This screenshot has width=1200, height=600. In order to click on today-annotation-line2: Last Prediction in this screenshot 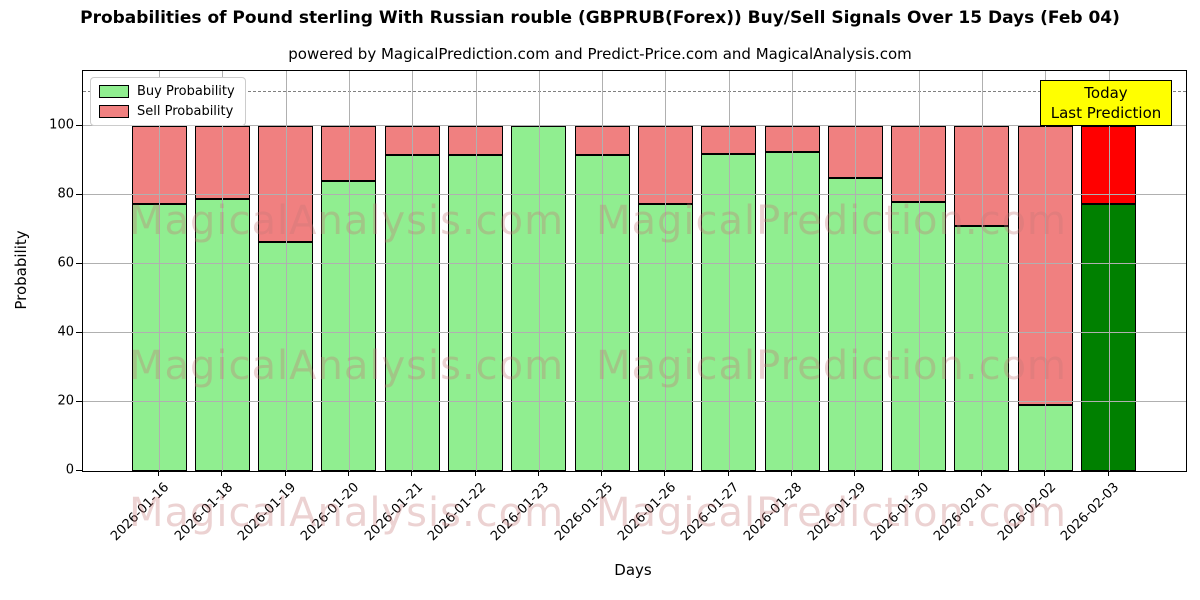, I will do `click(1106, 113)`.